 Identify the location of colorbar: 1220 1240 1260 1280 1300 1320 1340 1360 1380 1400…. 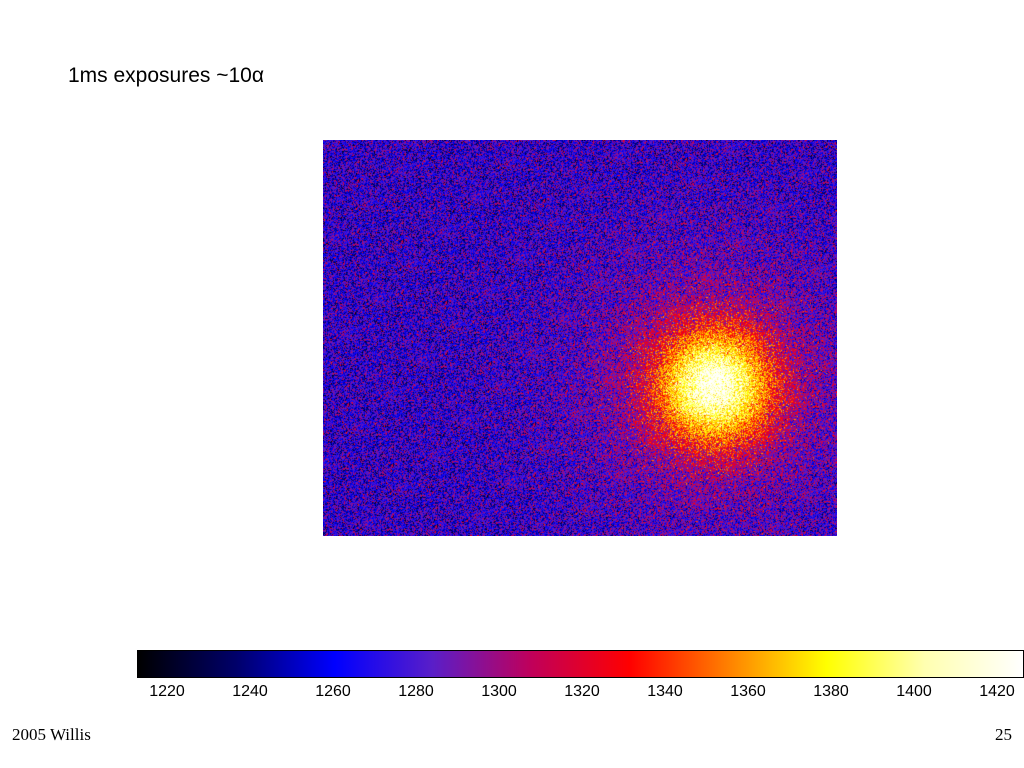
(580, 680).